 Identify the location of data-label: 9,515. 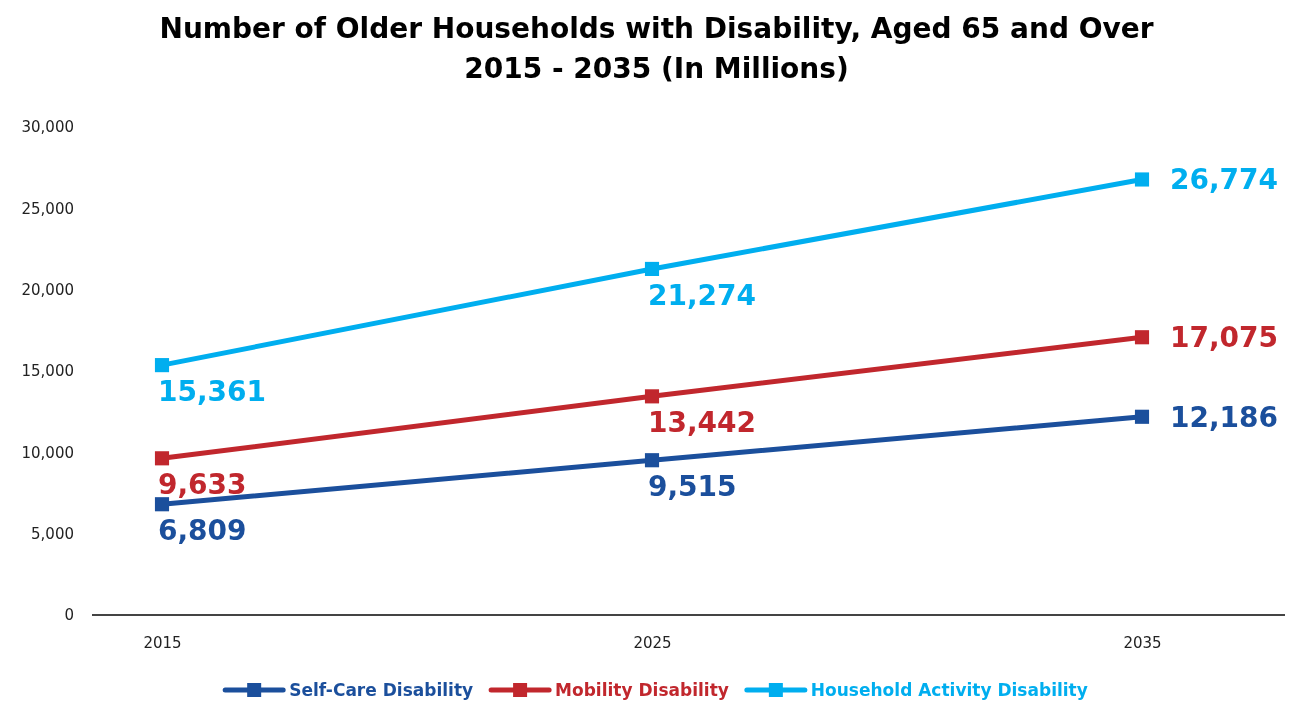
(692, 487).